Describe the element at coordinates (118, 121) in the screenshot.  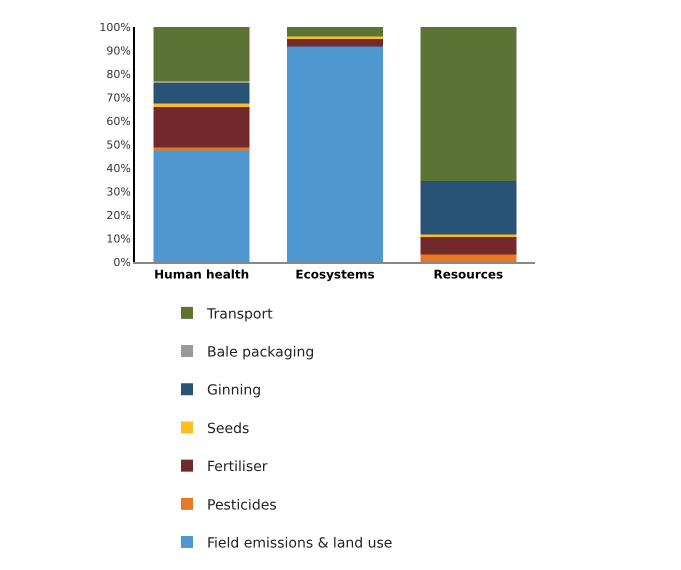
I see `y-tick-label: 60%` at that location.